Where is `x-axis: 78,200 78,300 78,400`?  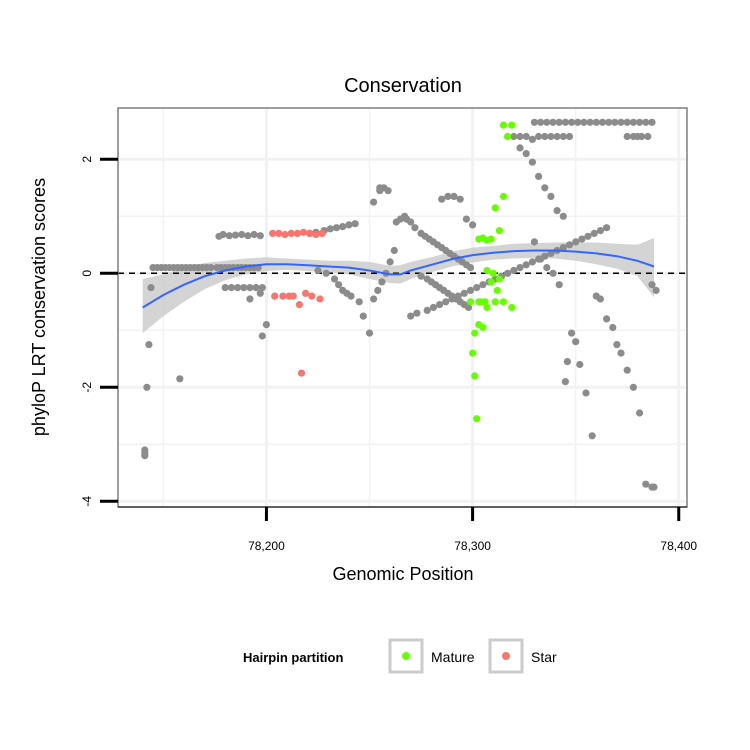
x-axis: 78,200 78,300 78,400 is located at coordinates (407, 529).